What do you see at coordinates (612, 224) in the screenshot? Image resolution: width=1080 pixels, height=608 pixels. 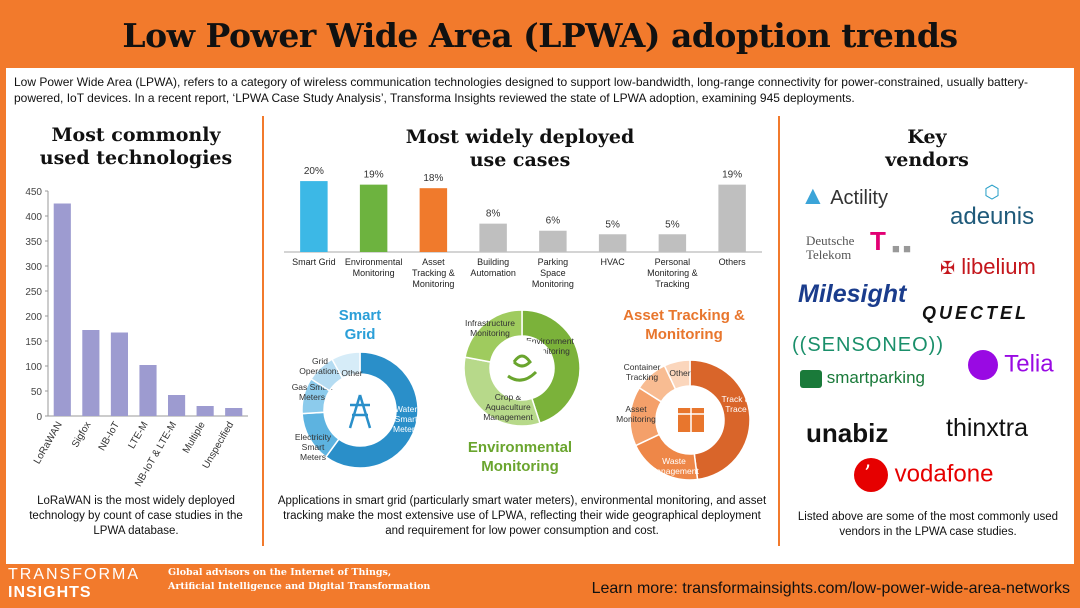 I see `bar-value-label: 5%` at bounding box center [612, 224].